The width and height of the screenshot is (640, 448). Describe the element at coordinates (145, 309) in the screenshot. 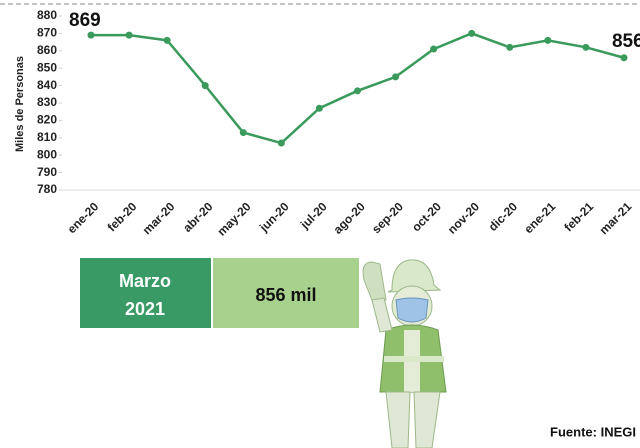

I see `period-year: 2021` at that location.